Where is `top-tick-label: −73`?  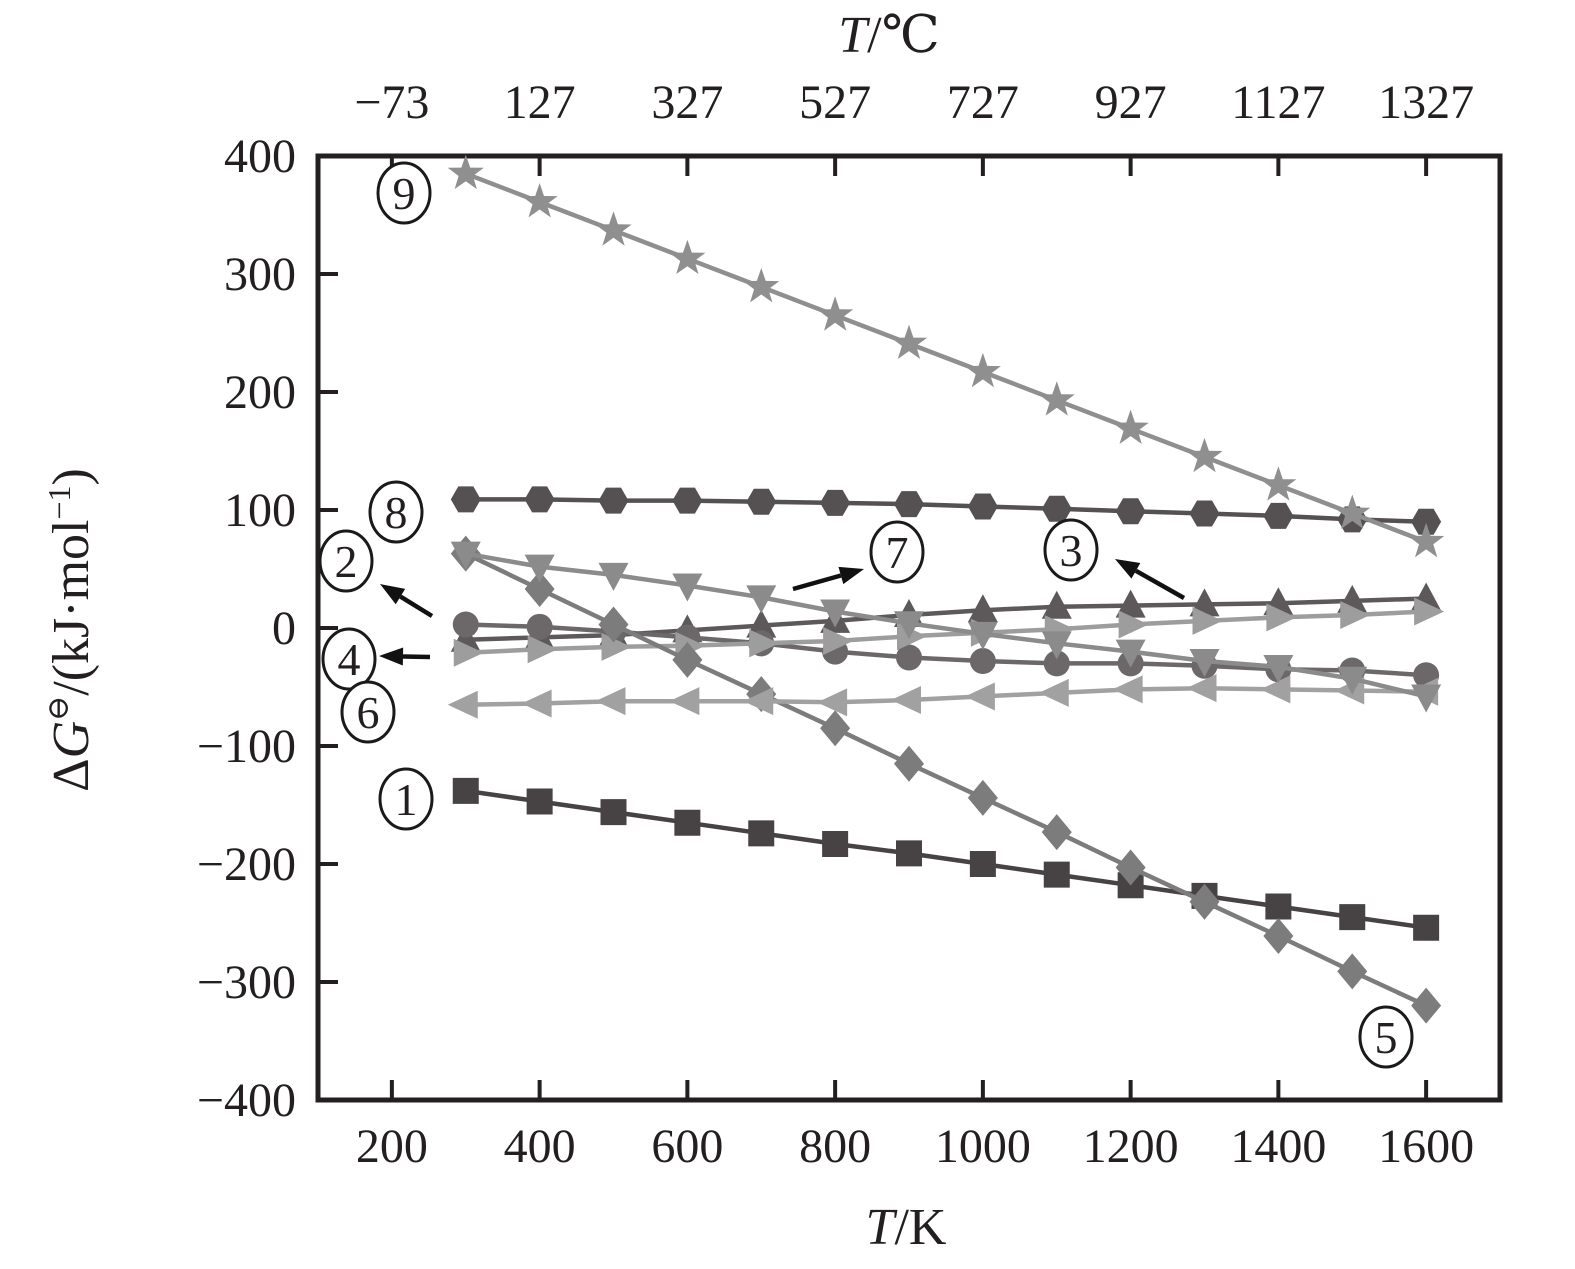
top-tick-label: −73 is located at coordinates (391, 102).